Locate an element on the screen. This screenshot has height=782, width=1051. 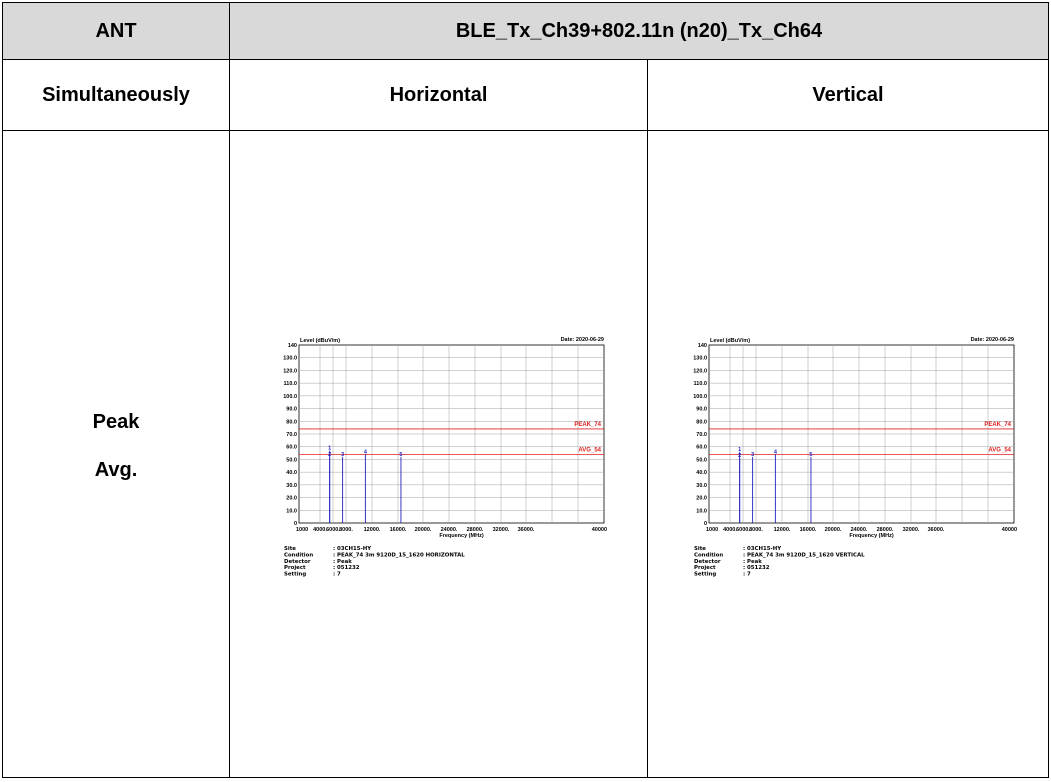
horizontal-header: Horizontal is located at coordinates (438, 95).